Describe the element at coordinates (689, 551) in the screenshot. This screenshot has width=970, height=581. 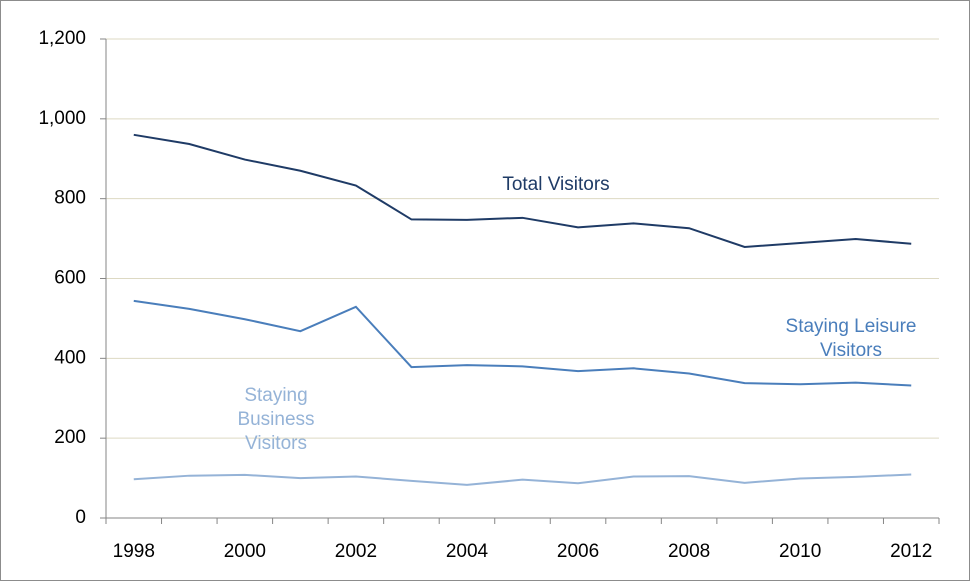
I see `x-tick-label: 2008` at that location.